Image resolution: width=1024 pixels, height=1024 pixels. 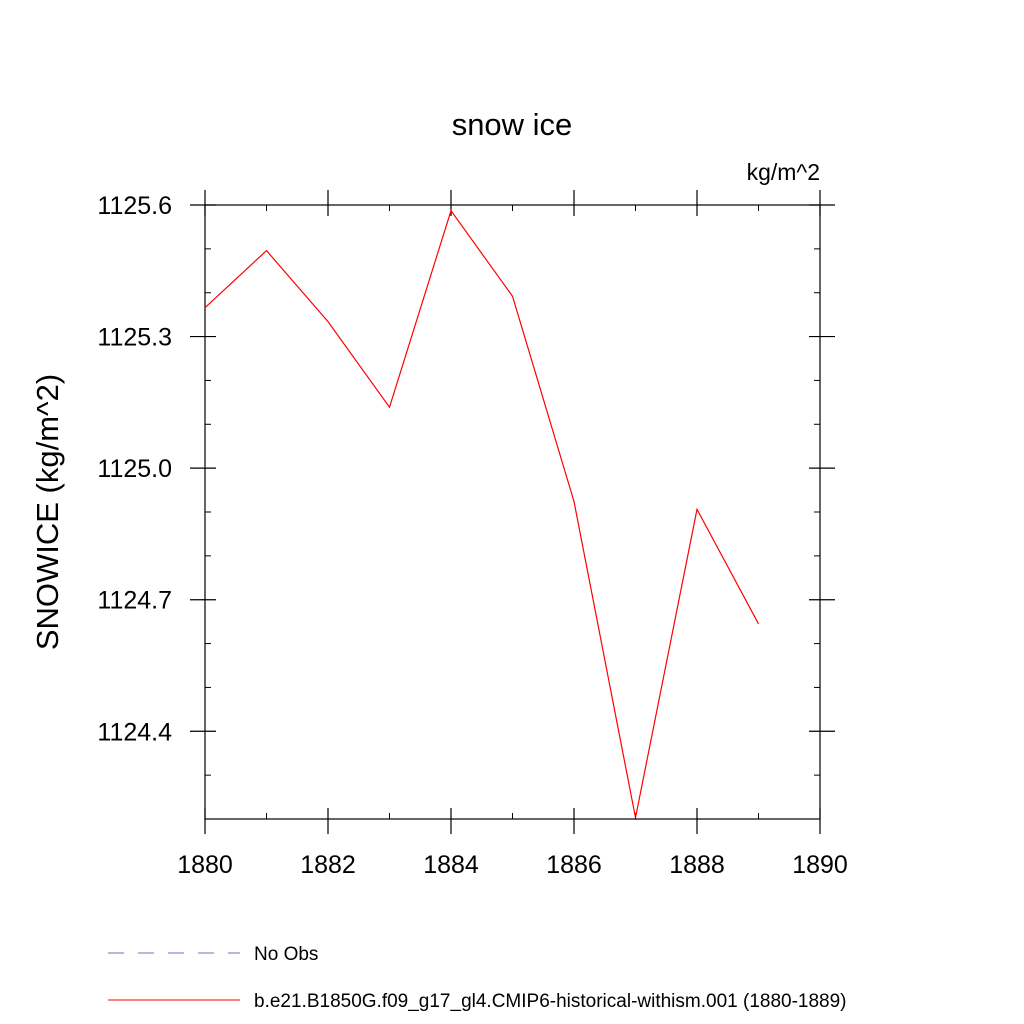 I want to click on y-tick-label: 1124.7, so click(x=134, y=601).